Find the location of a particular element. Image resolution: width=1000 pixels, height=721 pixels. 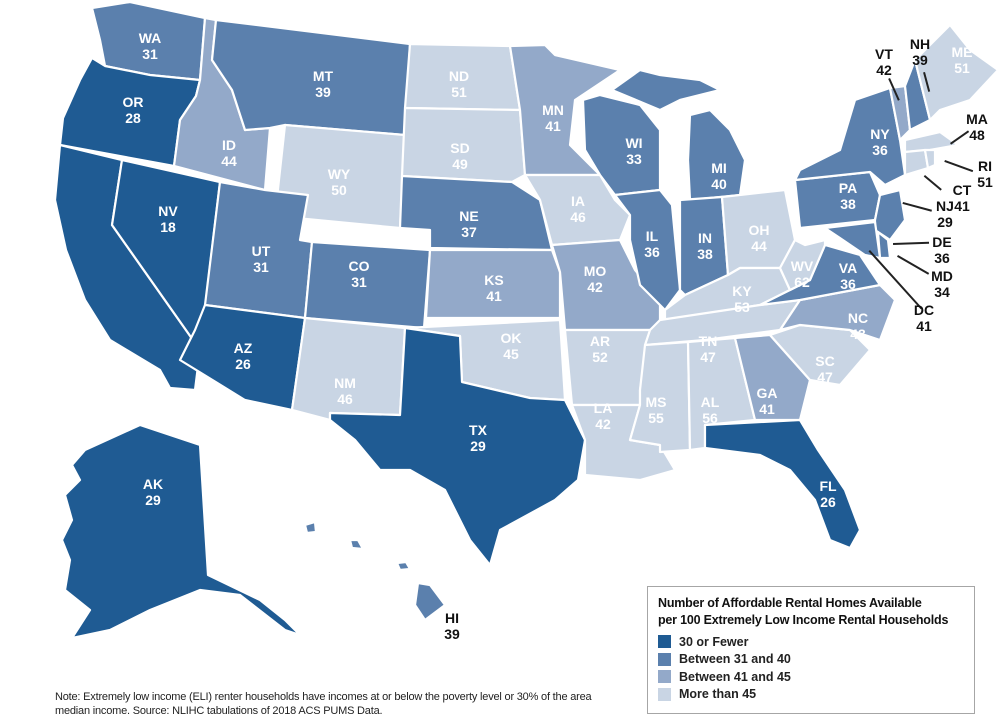

label-ga: GA 41 is located at coordinates (767, 401).